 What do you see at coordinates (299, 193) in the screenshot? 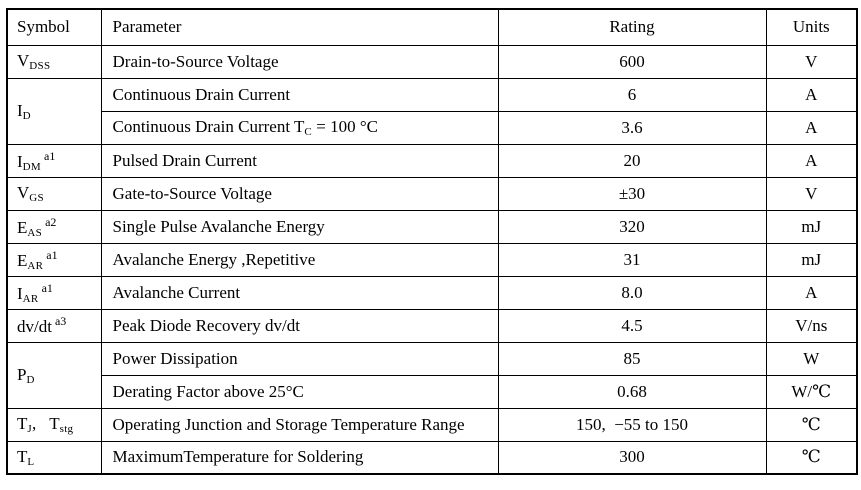
I see `parameter-cell: Gate-to-Source Voltage` at bounding box center [299, 193].